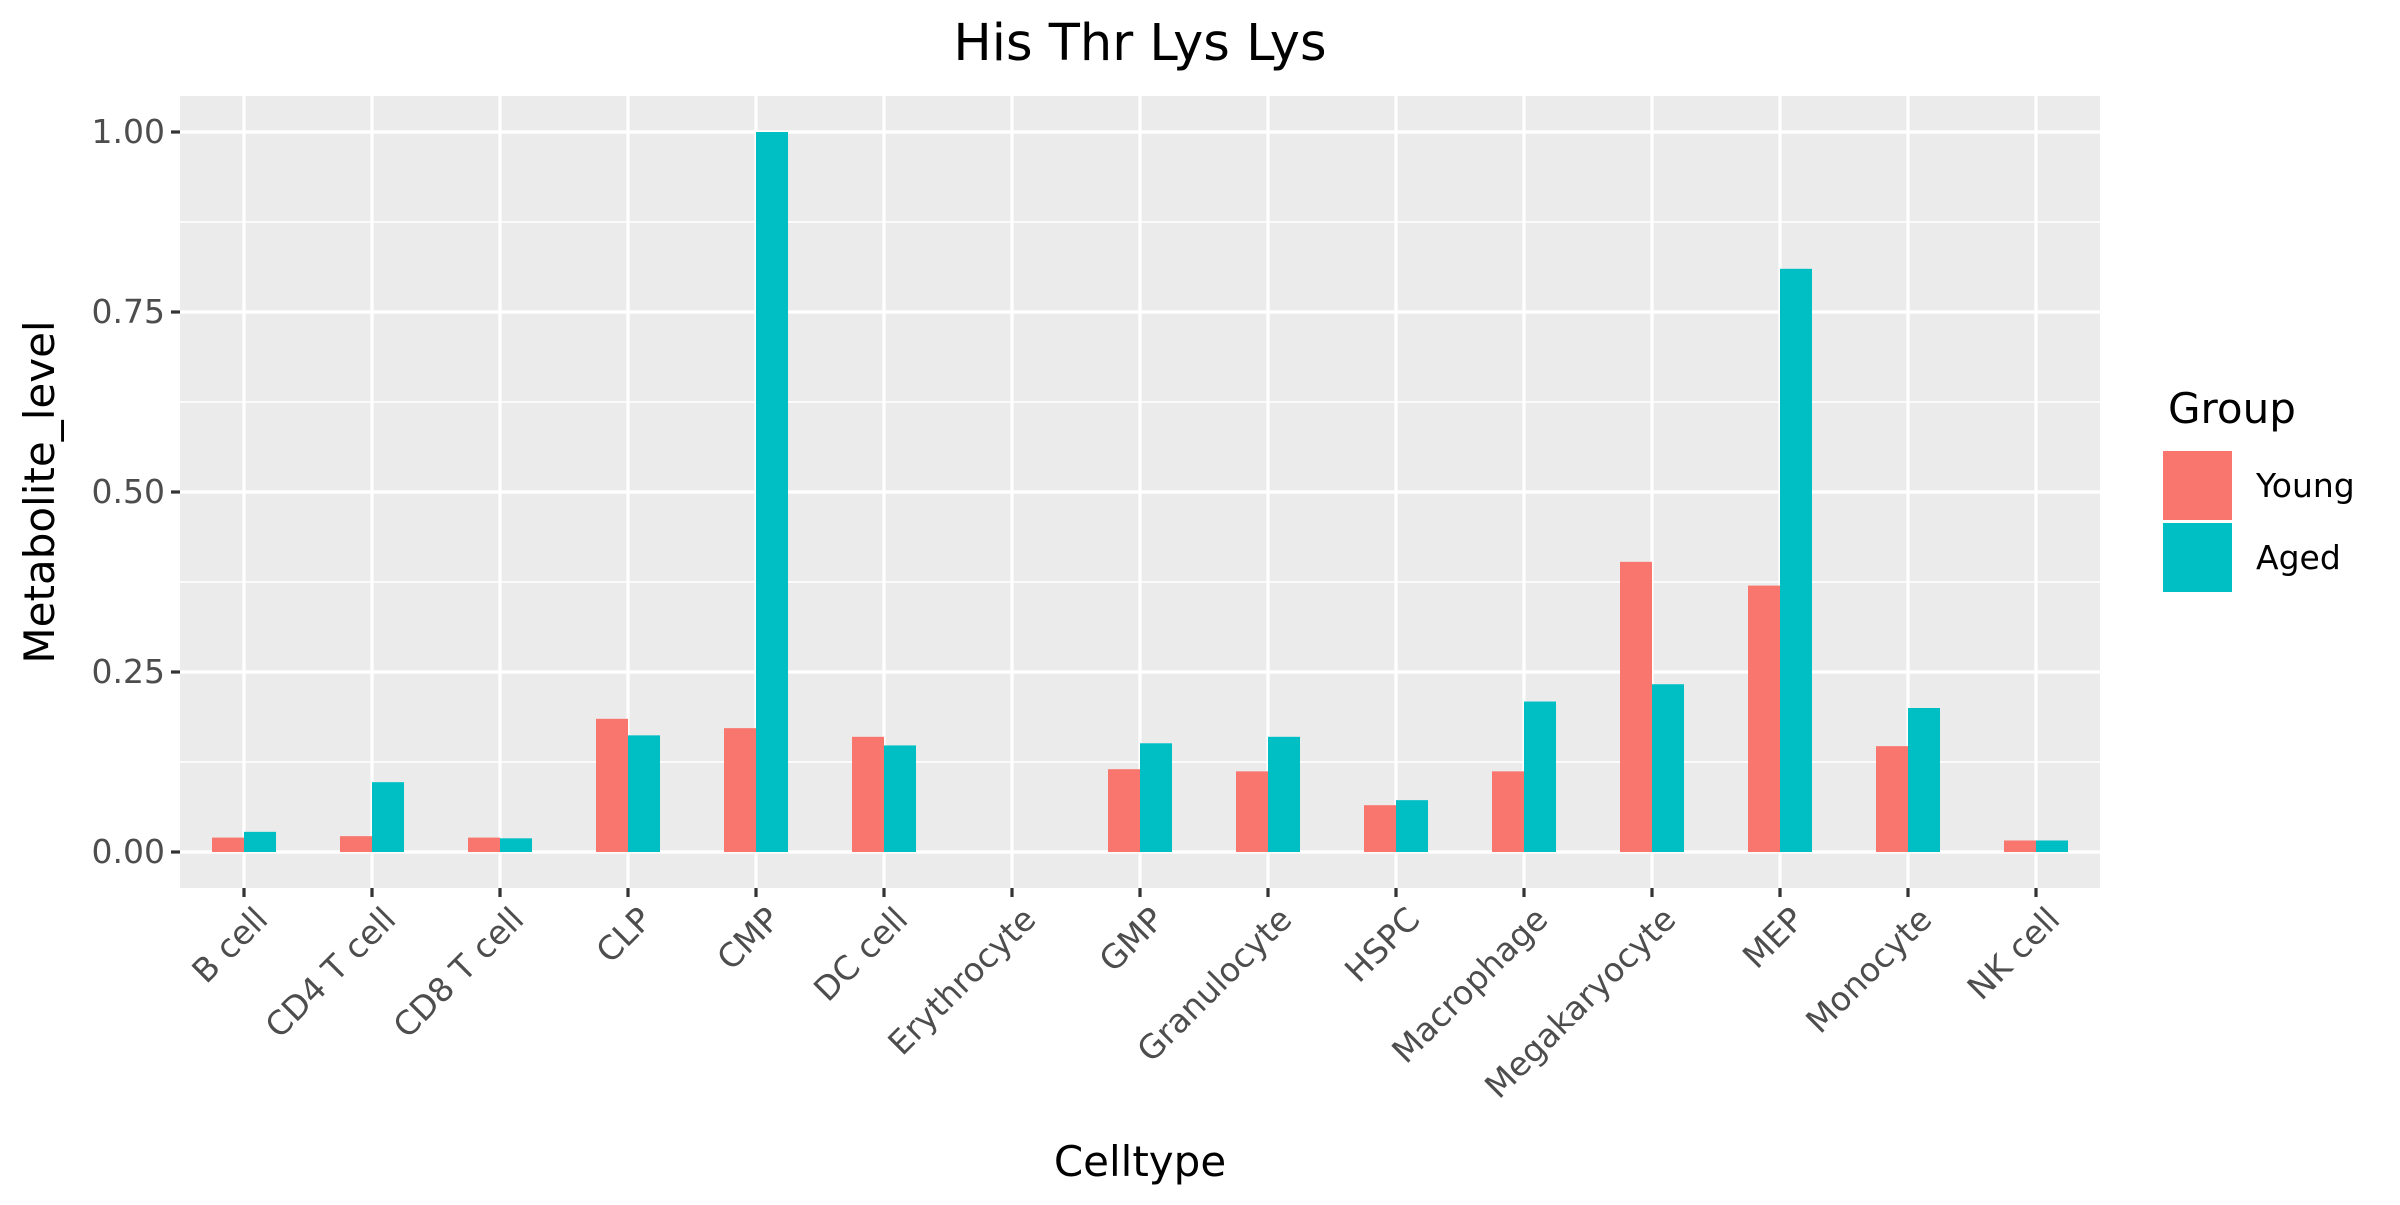  Describe the element at coordinates (2232, 408) in the screenshot. I see `legend-title: Group` at that location.